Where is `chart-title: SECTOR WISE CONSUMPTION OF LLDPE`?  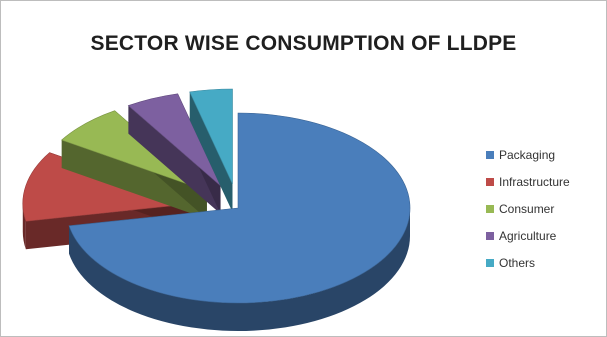
chart-title: SECTOR WISE CONSUMPTION OF LLDPE is located at coordinates (303, 43).